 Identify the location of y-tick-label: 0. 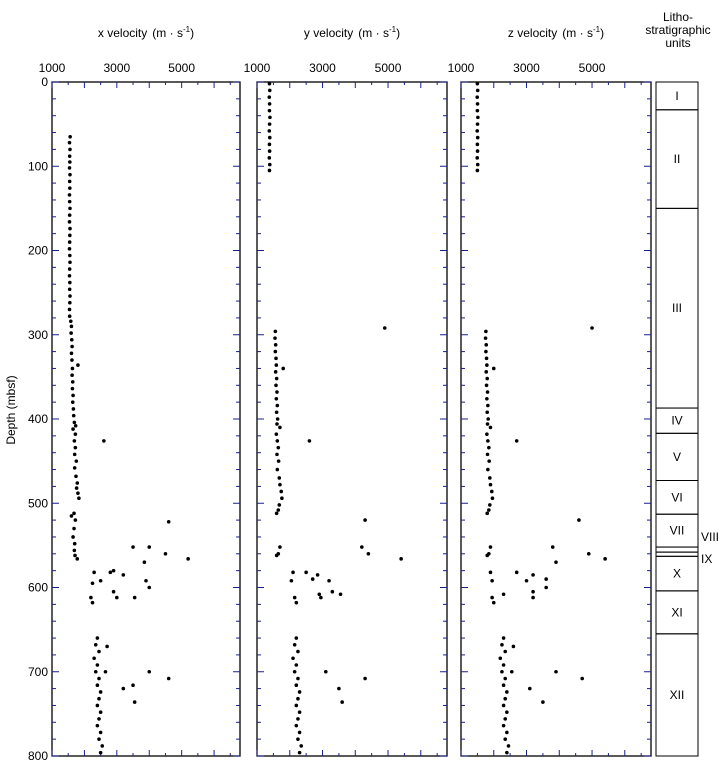
(44, 82).